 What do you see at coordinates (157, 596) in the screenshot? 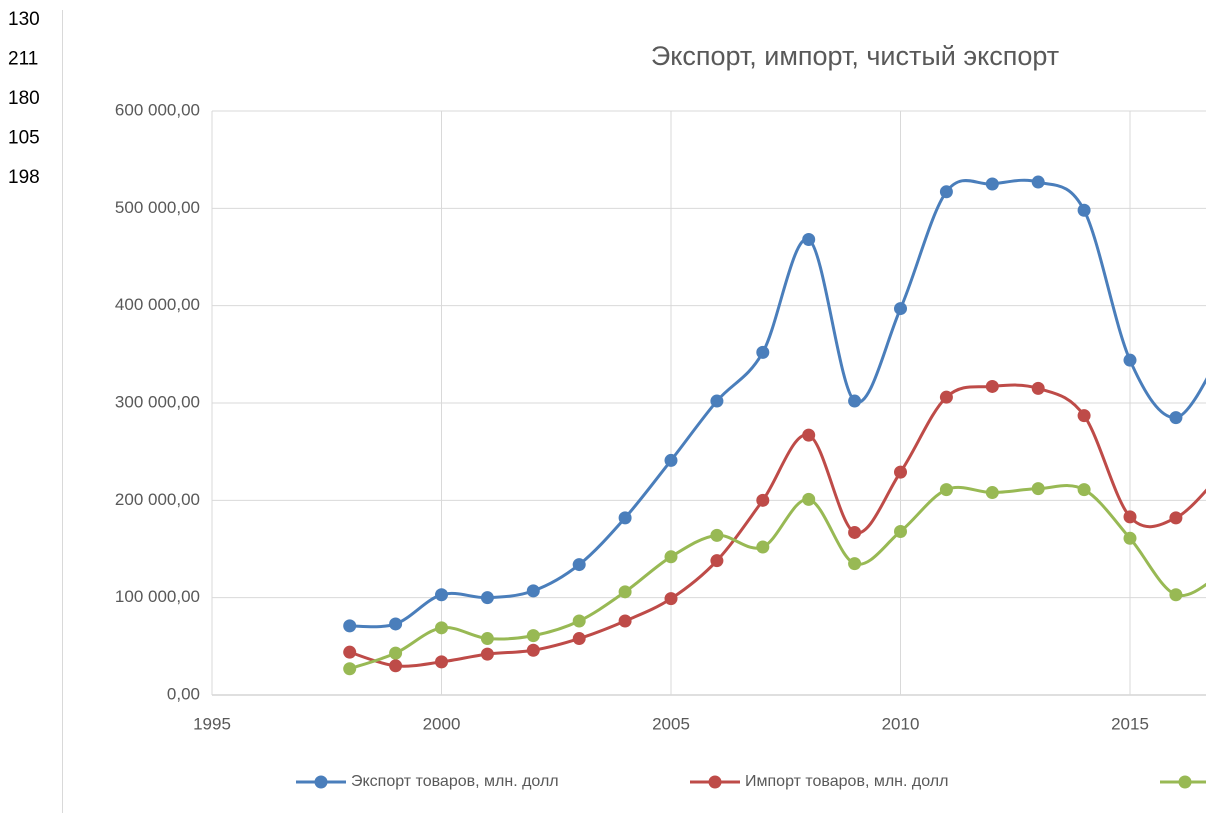
I see `y-tick-label: 100 000,00` at bounding box center [157, 596].